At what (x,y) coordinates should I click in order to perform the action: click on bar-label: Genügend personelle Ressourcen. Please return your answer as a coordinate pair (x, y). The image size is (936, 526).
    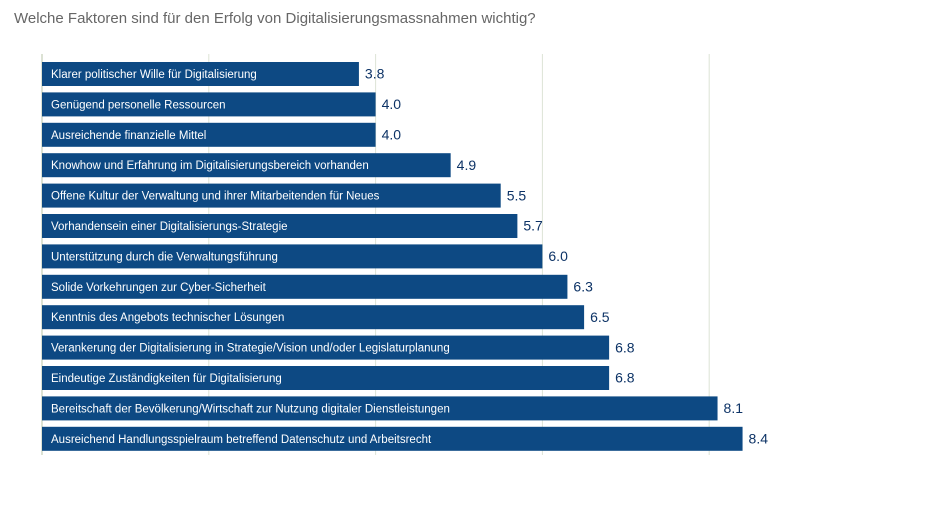
    Looking at the image, I should click on (138, 105).